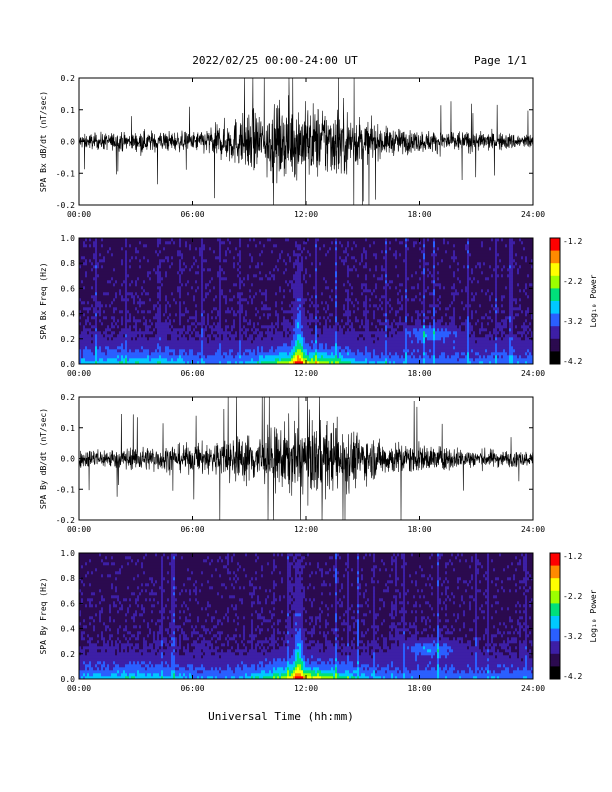 This screenshot has height=792, width=612. Describe the element at coordinates (275, 60) in the screenshot. I see `figure-title: 2022/02/25 00:00-24:00 UT` at that location.